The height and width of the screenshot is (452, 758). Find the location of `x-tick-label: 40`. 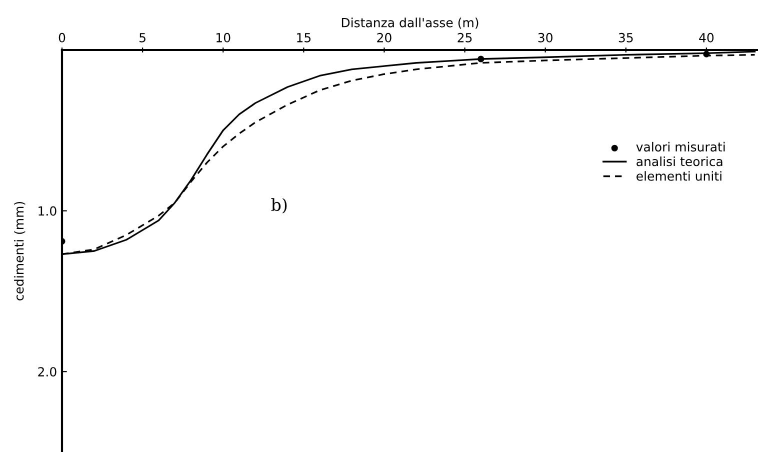

x-tick-label: 40 is located at coordinates (706, 37).